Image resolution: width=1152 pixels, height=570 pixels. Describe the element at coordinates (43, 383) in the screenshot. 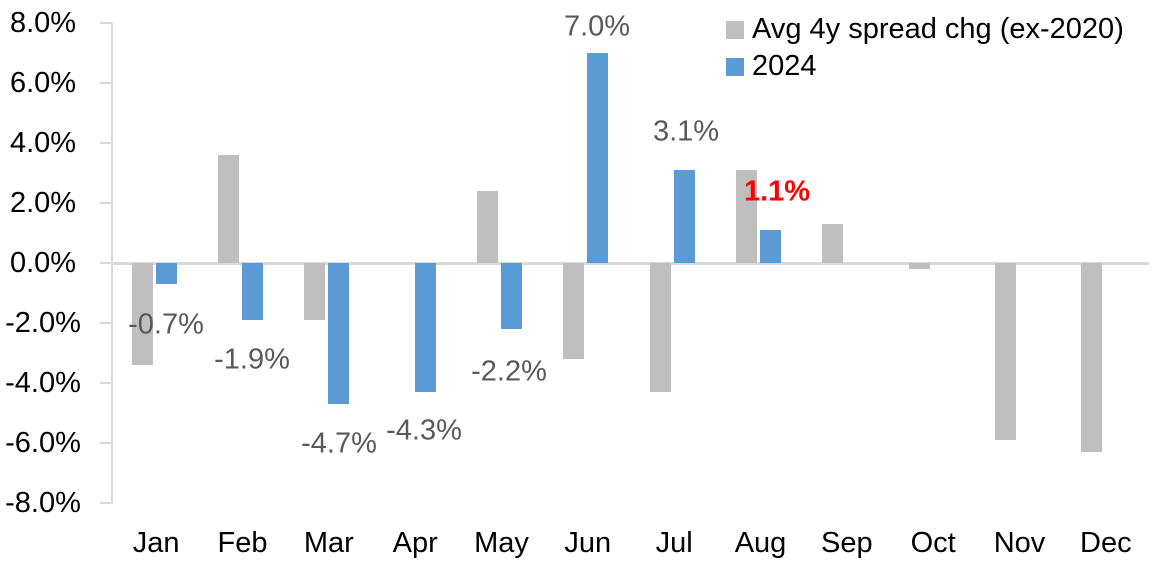

I see `y-axis-tick-label: -4.0%` at that location.